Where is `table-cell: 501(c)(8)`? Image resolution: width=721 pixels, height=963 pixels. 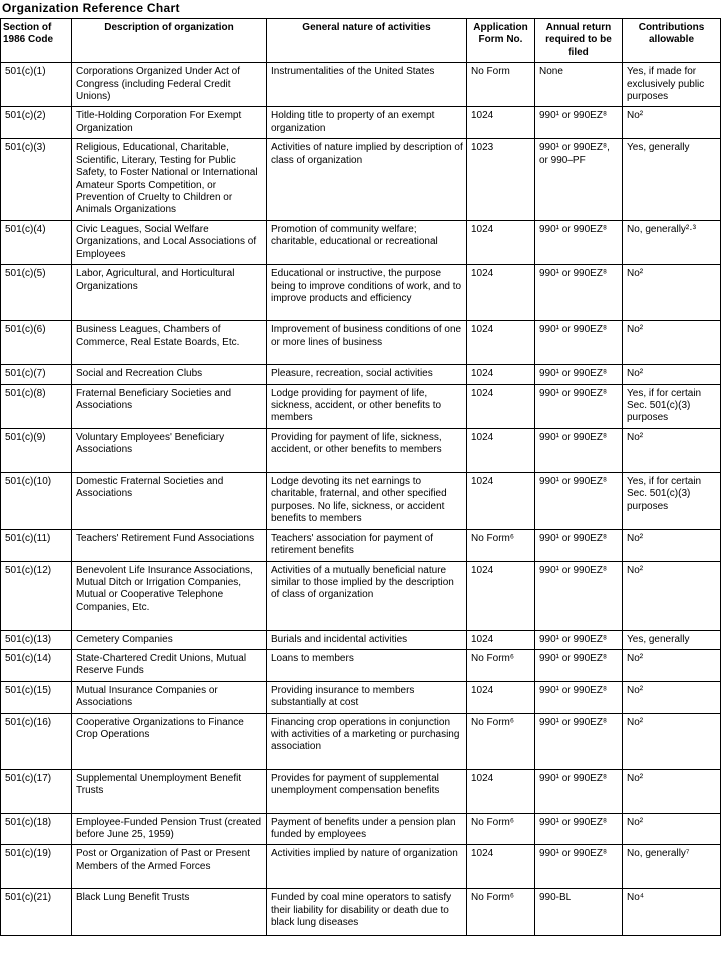 table-cell: 501(c)(8) is located at coordinates (36, 406).